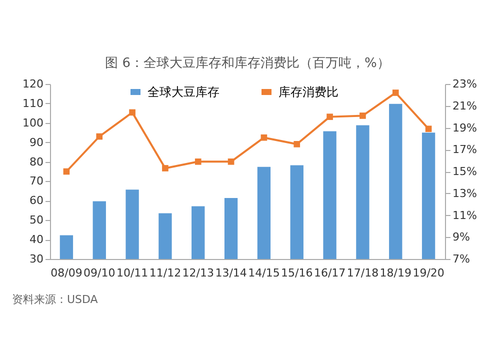 This screenshot has width=500, height=362. What do you see at coordinates (37, 239) in the screenshot?
I see `y-tick-label: 40` at bounding box center [37, 239].